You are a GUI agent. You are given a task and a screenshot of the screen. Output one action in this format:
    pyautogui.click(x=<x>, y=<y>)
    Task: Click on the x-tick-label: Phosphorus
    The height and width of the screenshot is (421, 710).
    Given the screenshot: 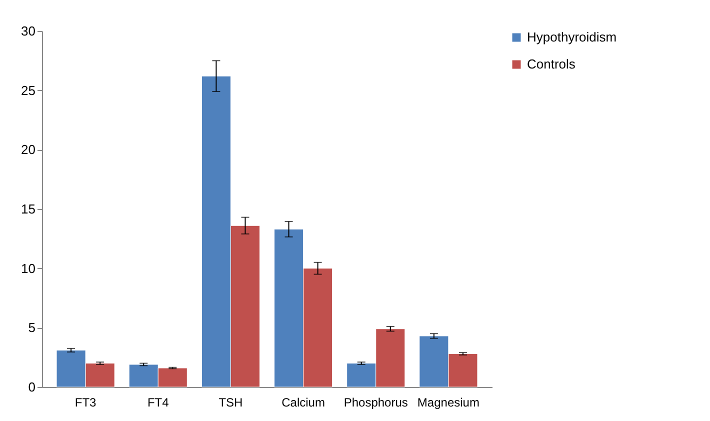 What is the action you would take?
    pyautogui.click(x=376, y=403)
    